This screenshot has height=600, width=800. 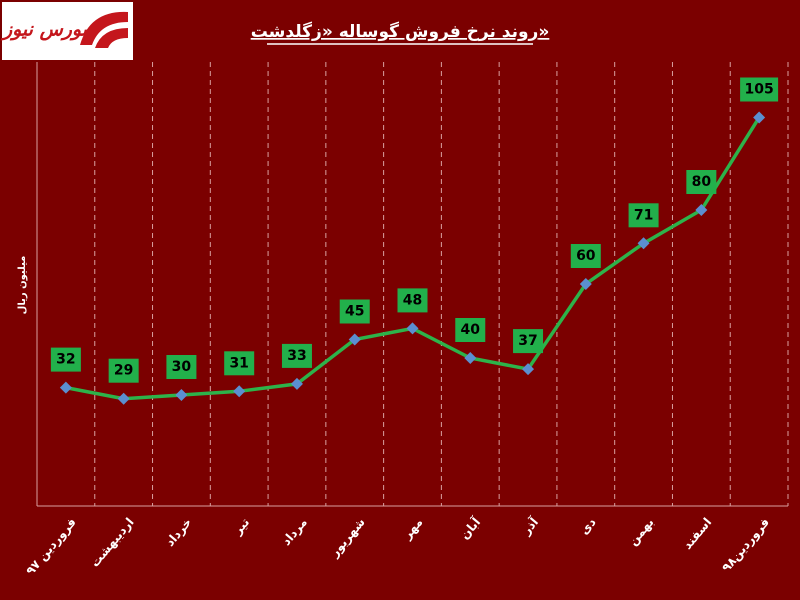 I want to click on value-label: 80, so click(x=702, y=182).